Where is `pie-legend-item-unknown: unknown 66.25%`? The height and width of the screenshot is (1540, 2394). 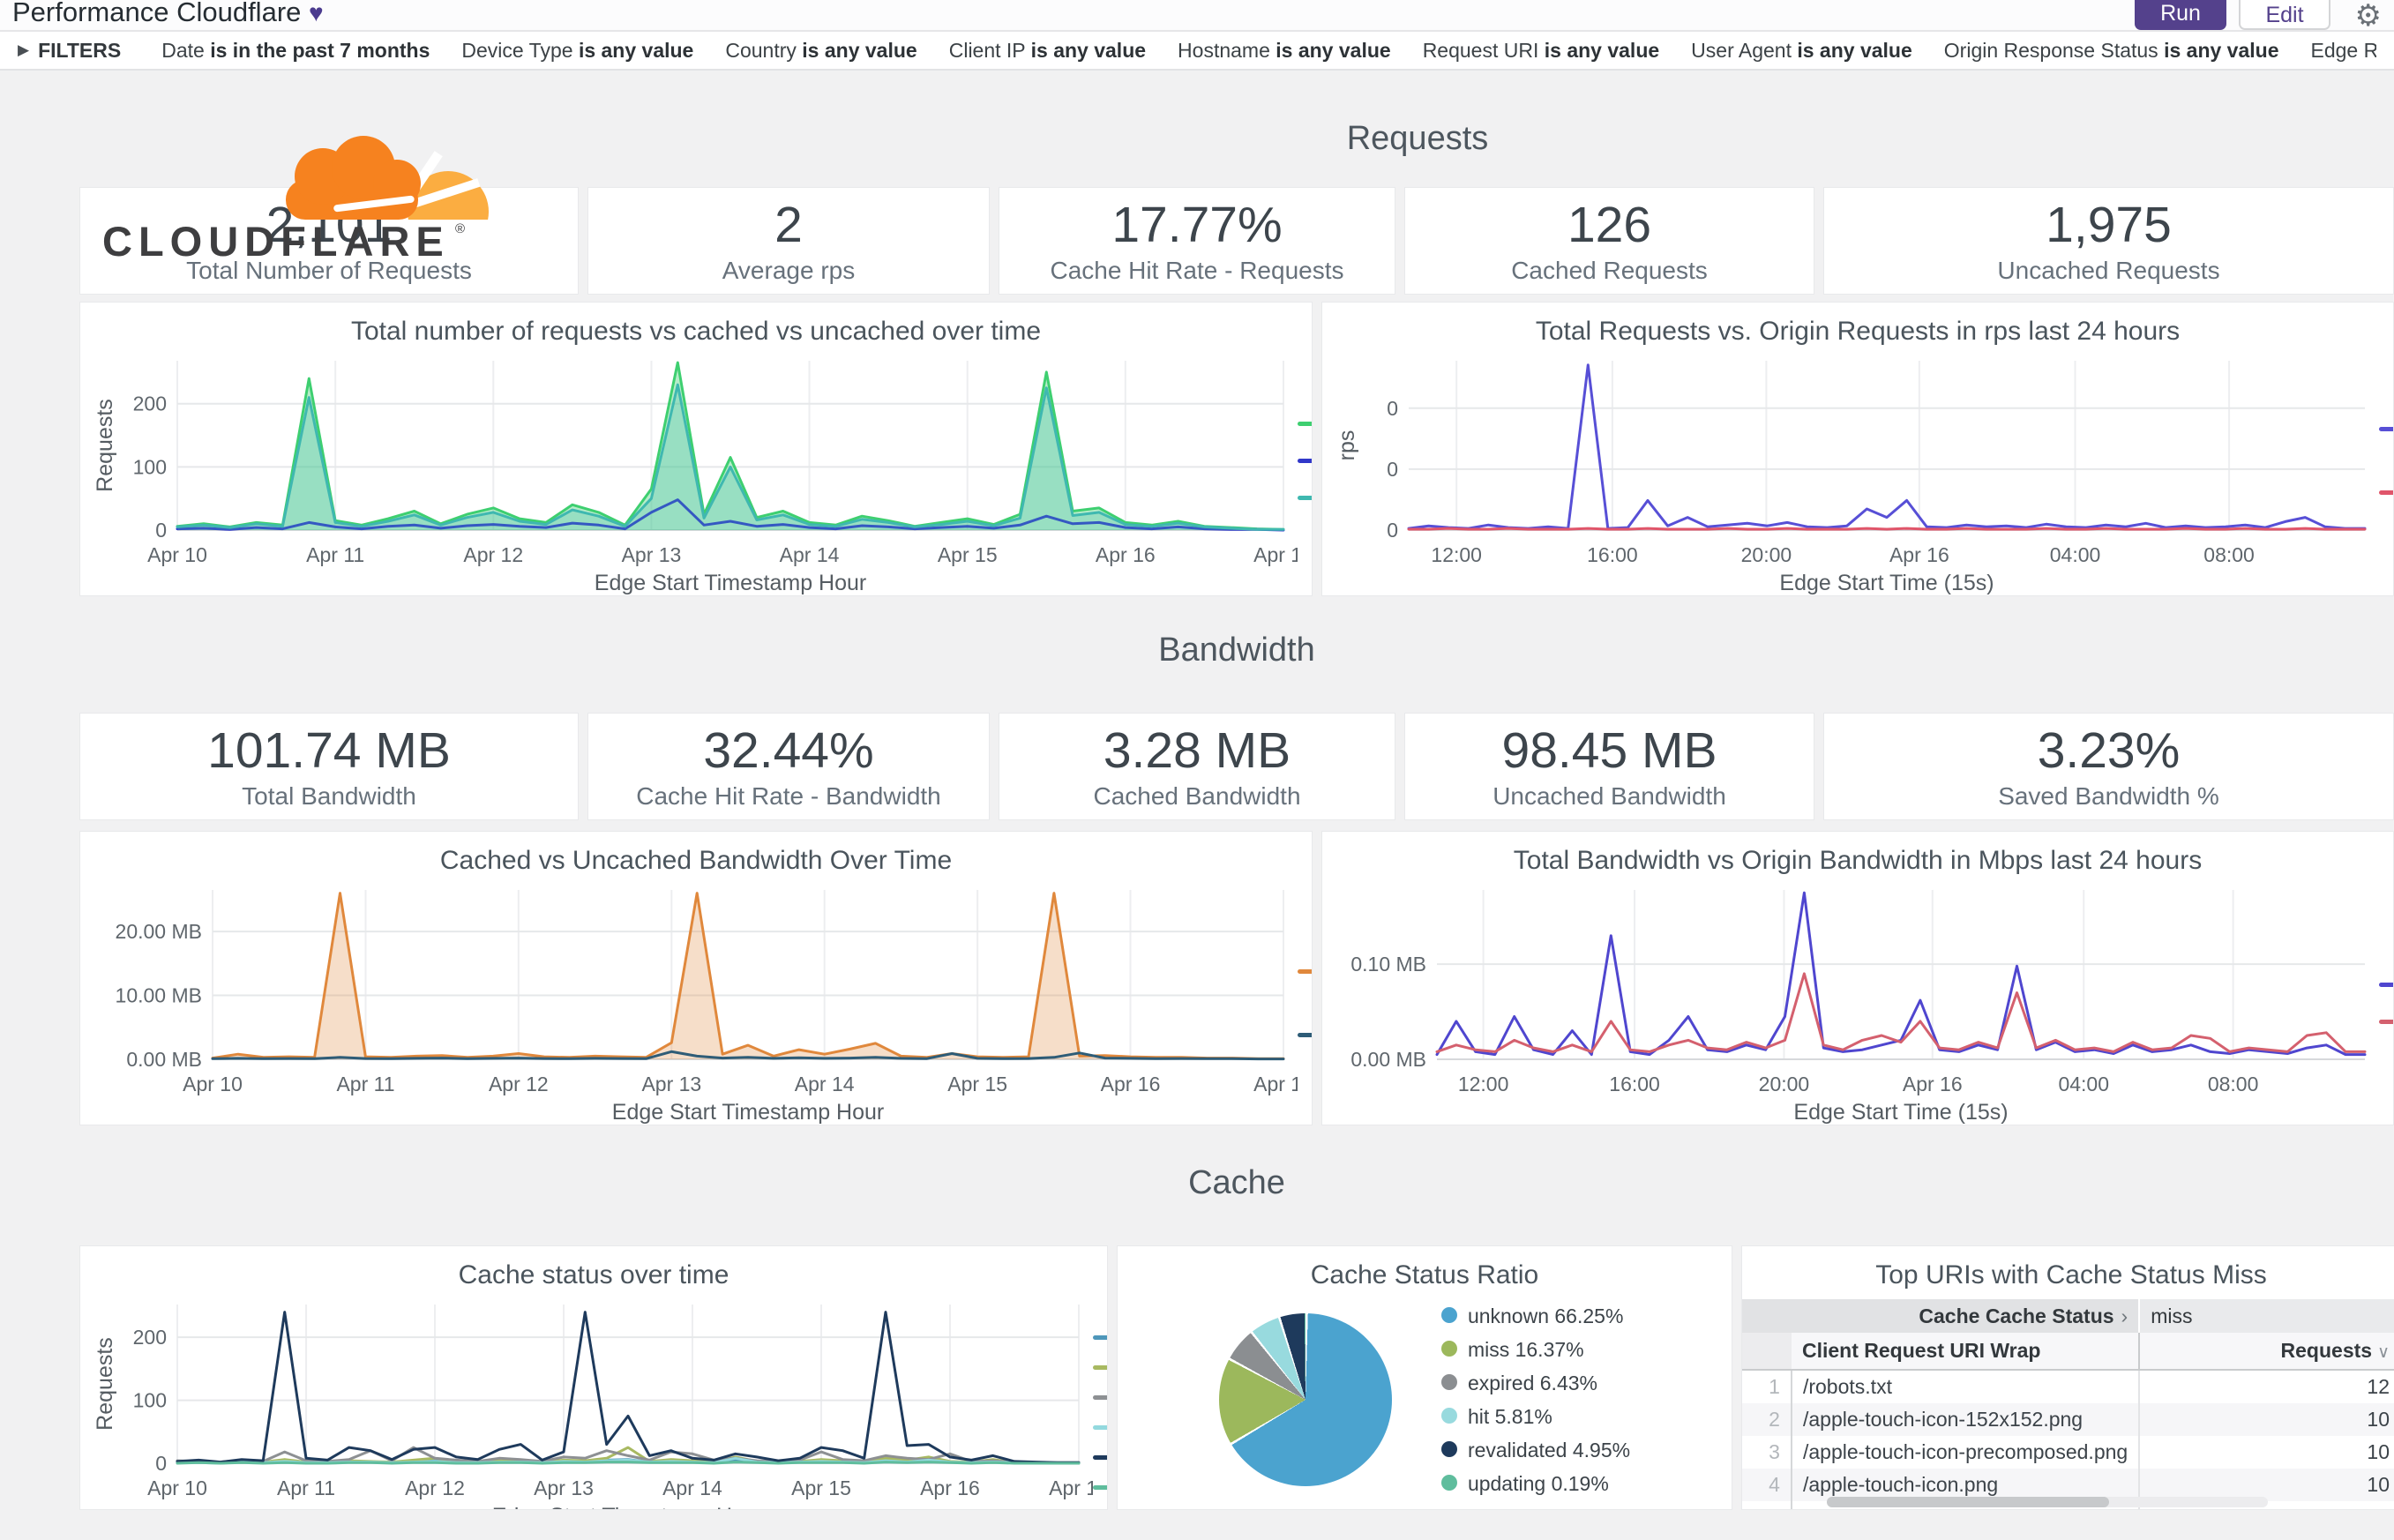
pie-legend-item-unknown: unknown 66.25% is located at coordinates (1535, 1316).